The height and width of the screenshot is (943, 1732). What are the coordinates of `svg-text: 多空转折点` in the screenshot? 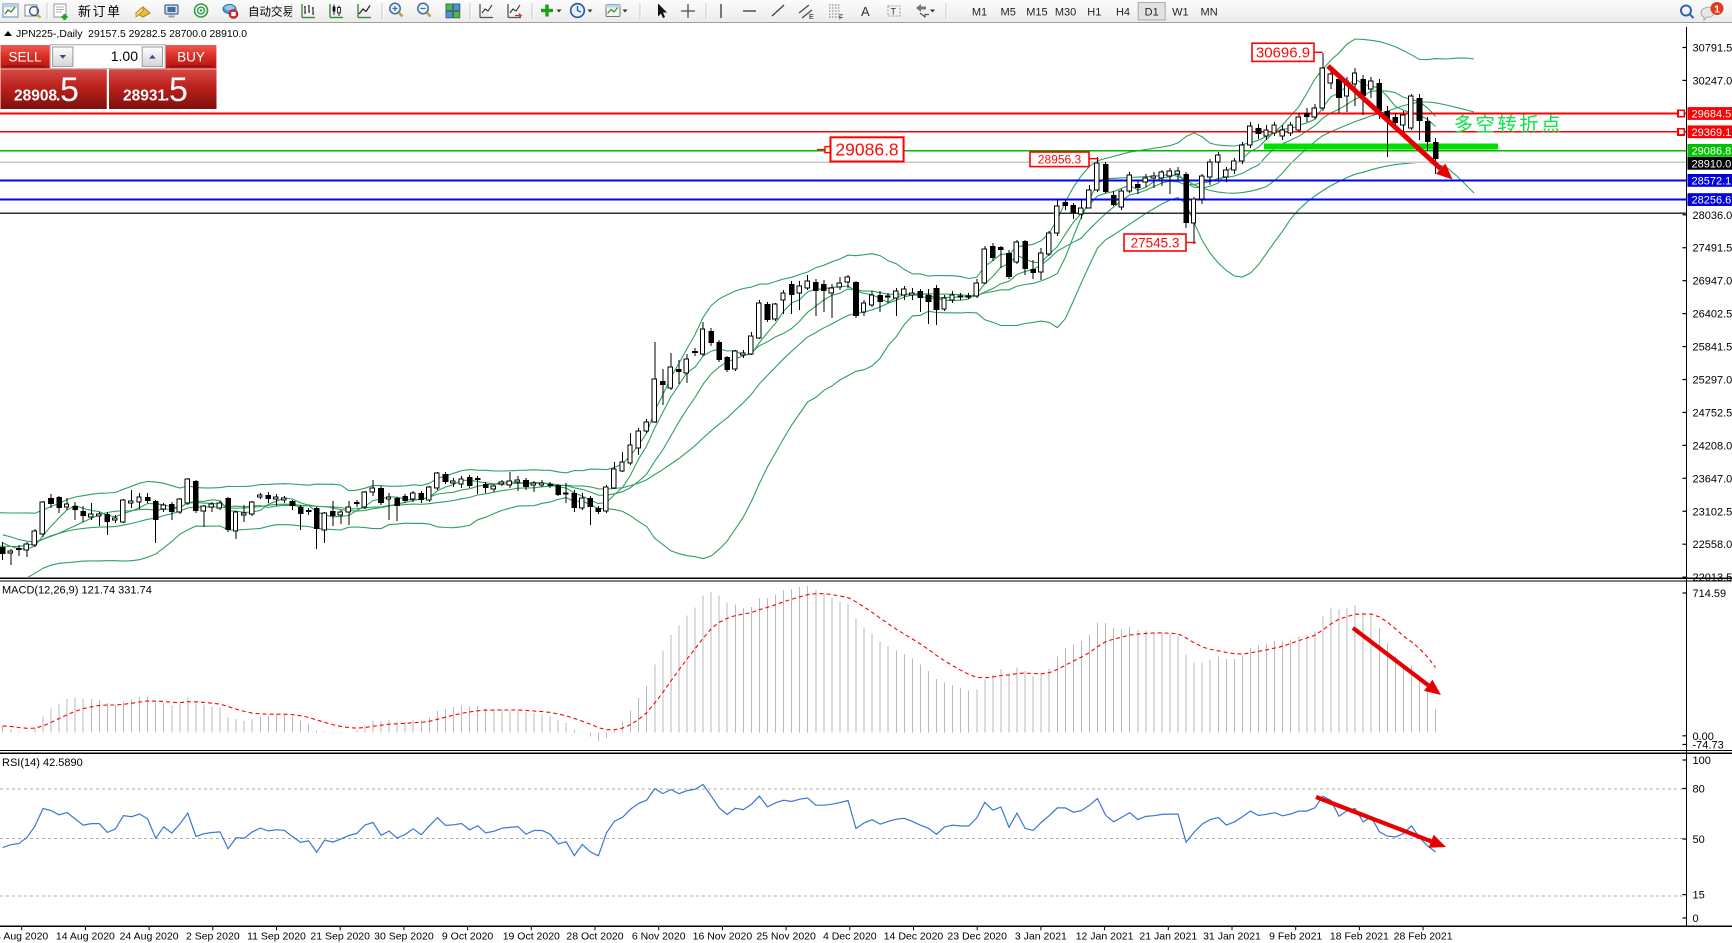 It's located at (1509, 125).